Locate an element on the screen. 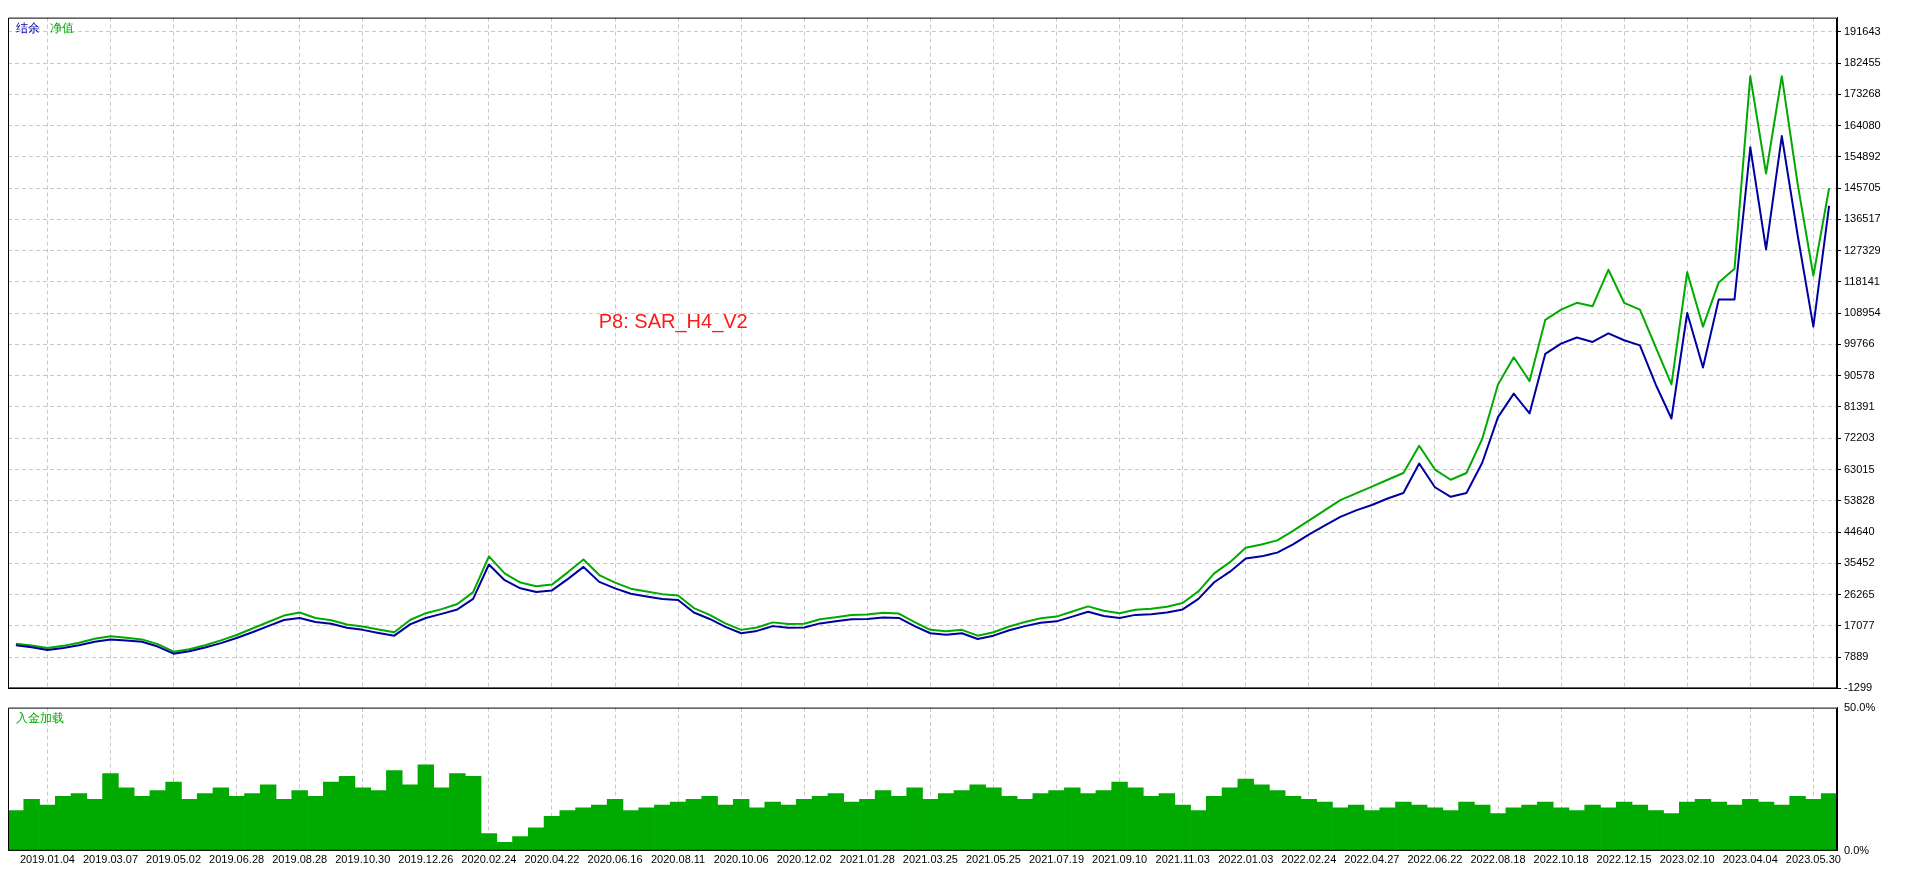  x-tick-label: 2020.08.11 is located at coordinates (678, 859).